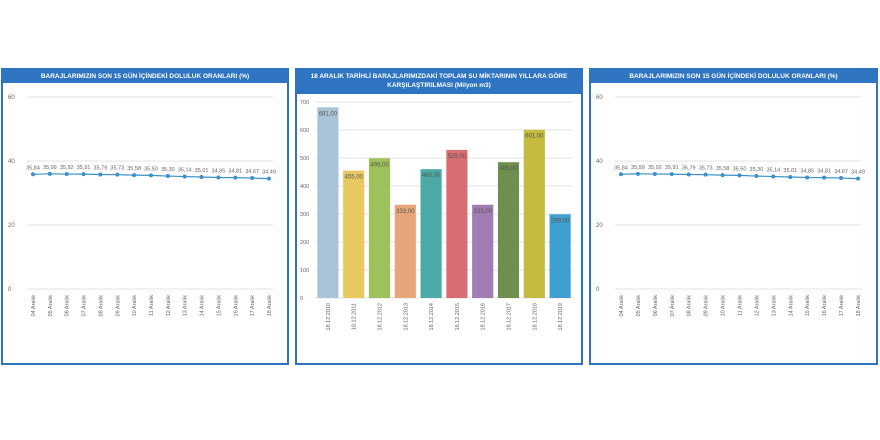  What do you see at coordinates (406, 317) in the screenshot?
I see `x-tick-label: 18.12.2013` at bounding box center [406, 317].